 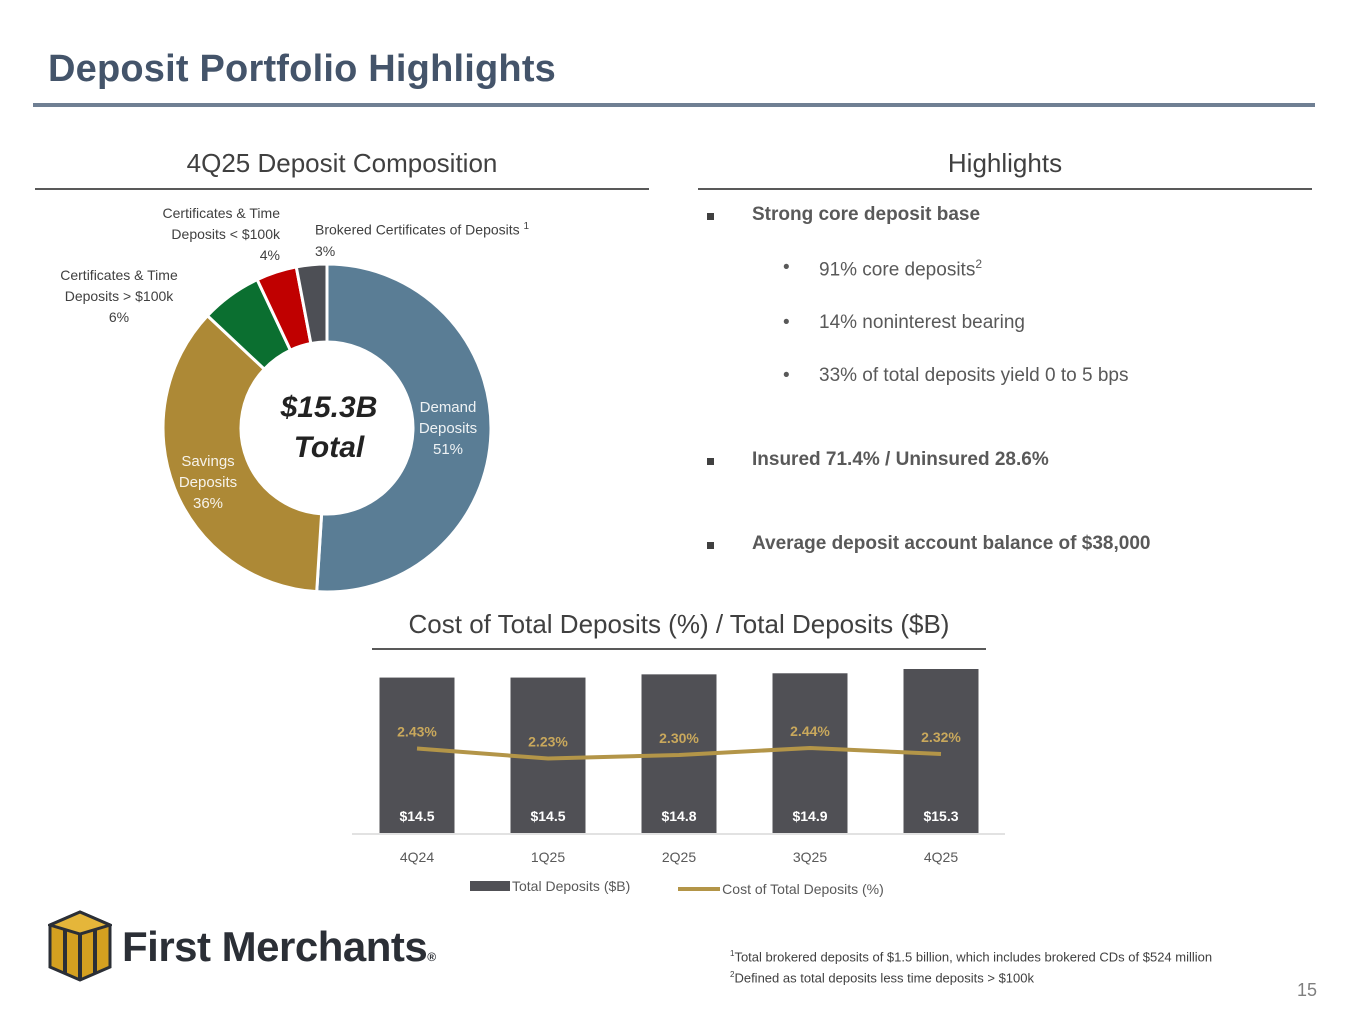 What do you see at coordinates (956, 376) in the screenshot?
I see `highlight-yield: • 33% of total deposits yield 0 to 5 bps` at bounding box center [956, 376].